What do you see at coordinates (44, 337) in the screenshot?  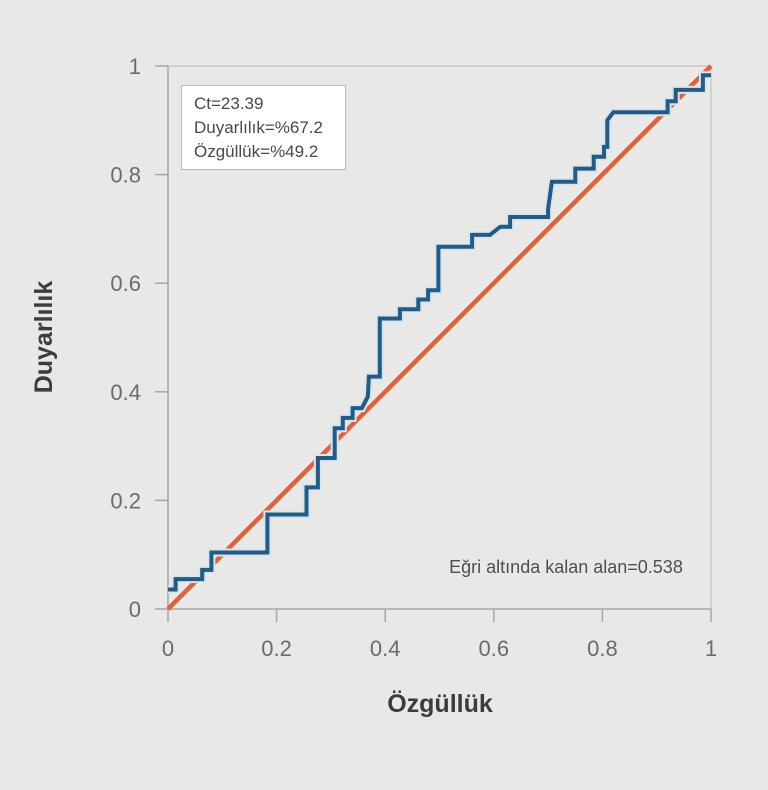 I see `y-axis-label: Duyarlılık` at bounding box center [44, 337].